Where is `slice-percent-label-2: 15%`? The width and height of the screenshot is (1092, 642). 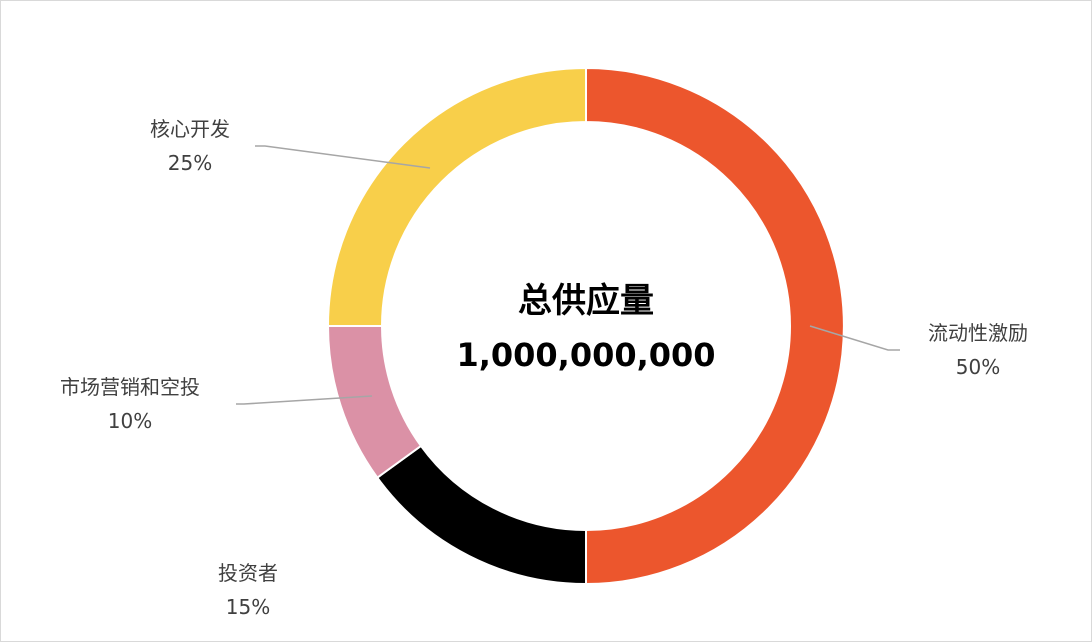 slice-percent-label-2: 15% is located at coordinates (248, 607).